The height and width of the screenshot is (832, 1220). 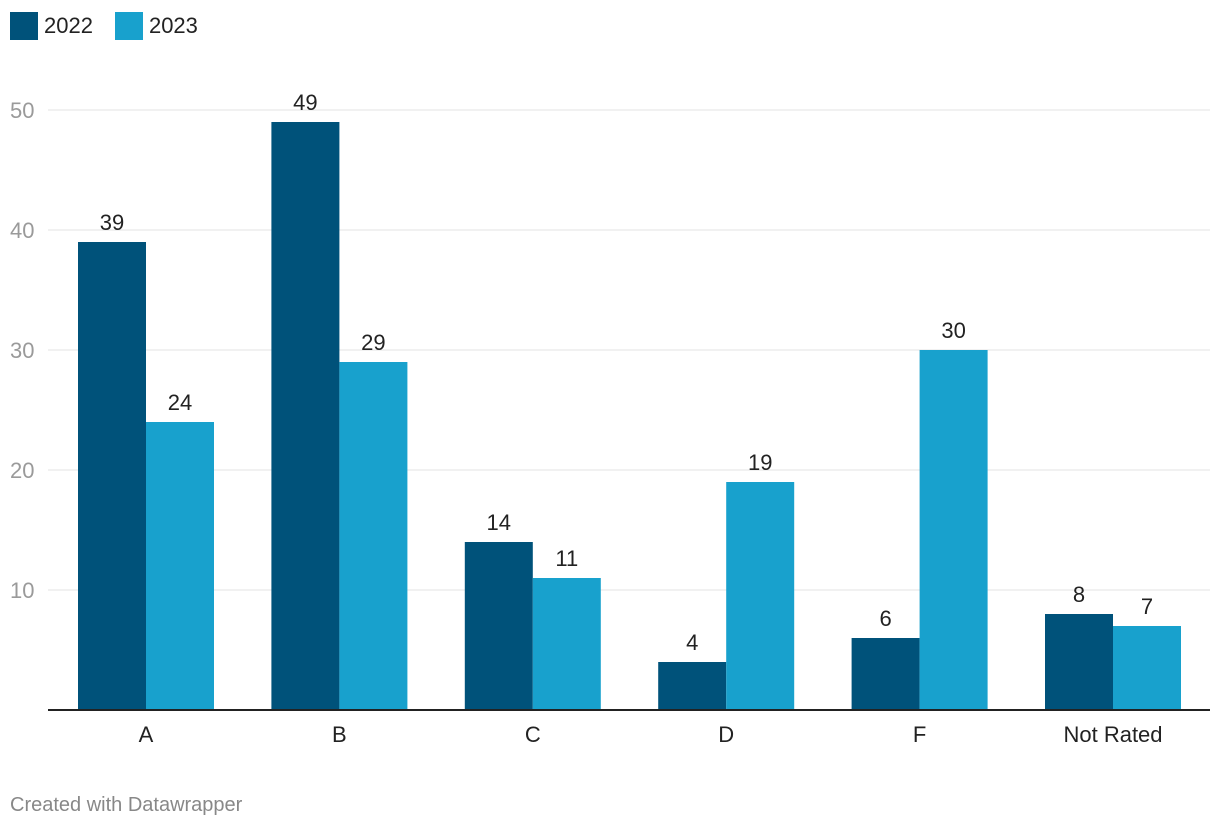 I want to click on legend-item-2022: 2022, so click(x=51, y=26).